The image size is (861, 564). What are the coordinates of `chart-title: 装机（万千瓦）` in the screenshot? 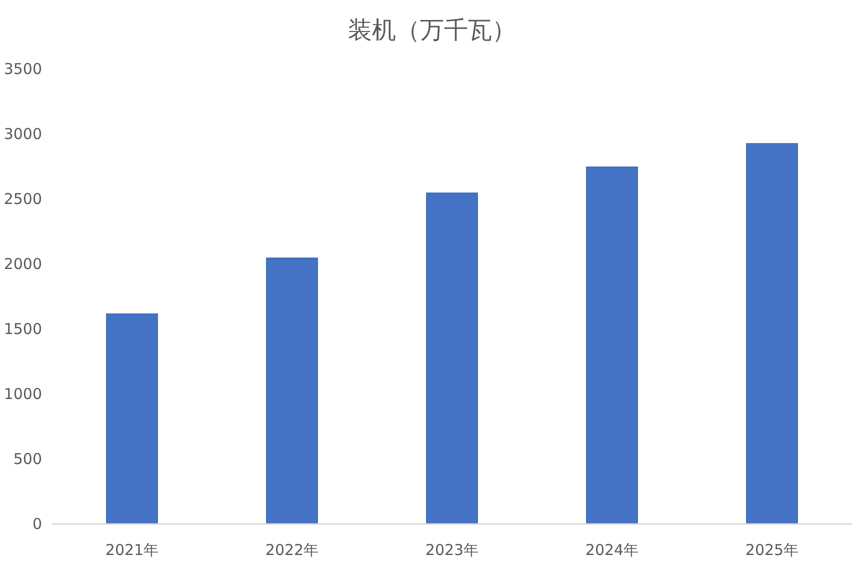 It's located at (432, 30).